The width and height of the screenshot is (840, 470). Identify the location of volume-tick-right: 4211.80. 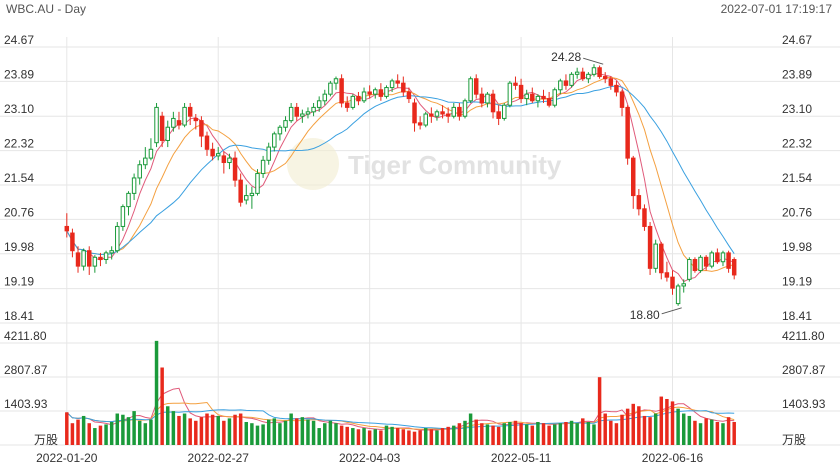
(803, 336).